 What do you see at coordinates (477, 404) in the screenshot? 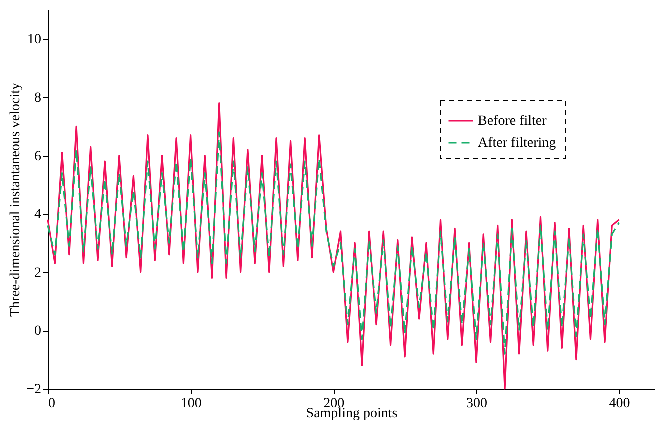
I see `x-tick-label: 300` at bounding box center [477, 404].